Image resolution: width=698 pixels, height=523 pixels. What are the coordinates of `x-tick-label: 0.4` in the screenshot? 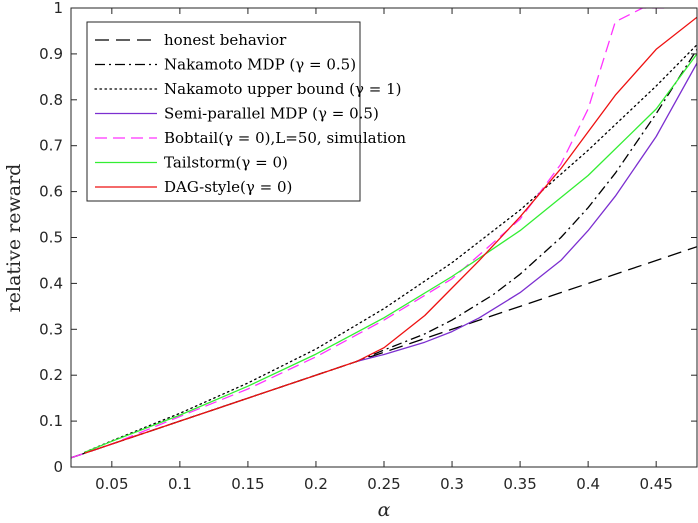 It's located at (588, 484).